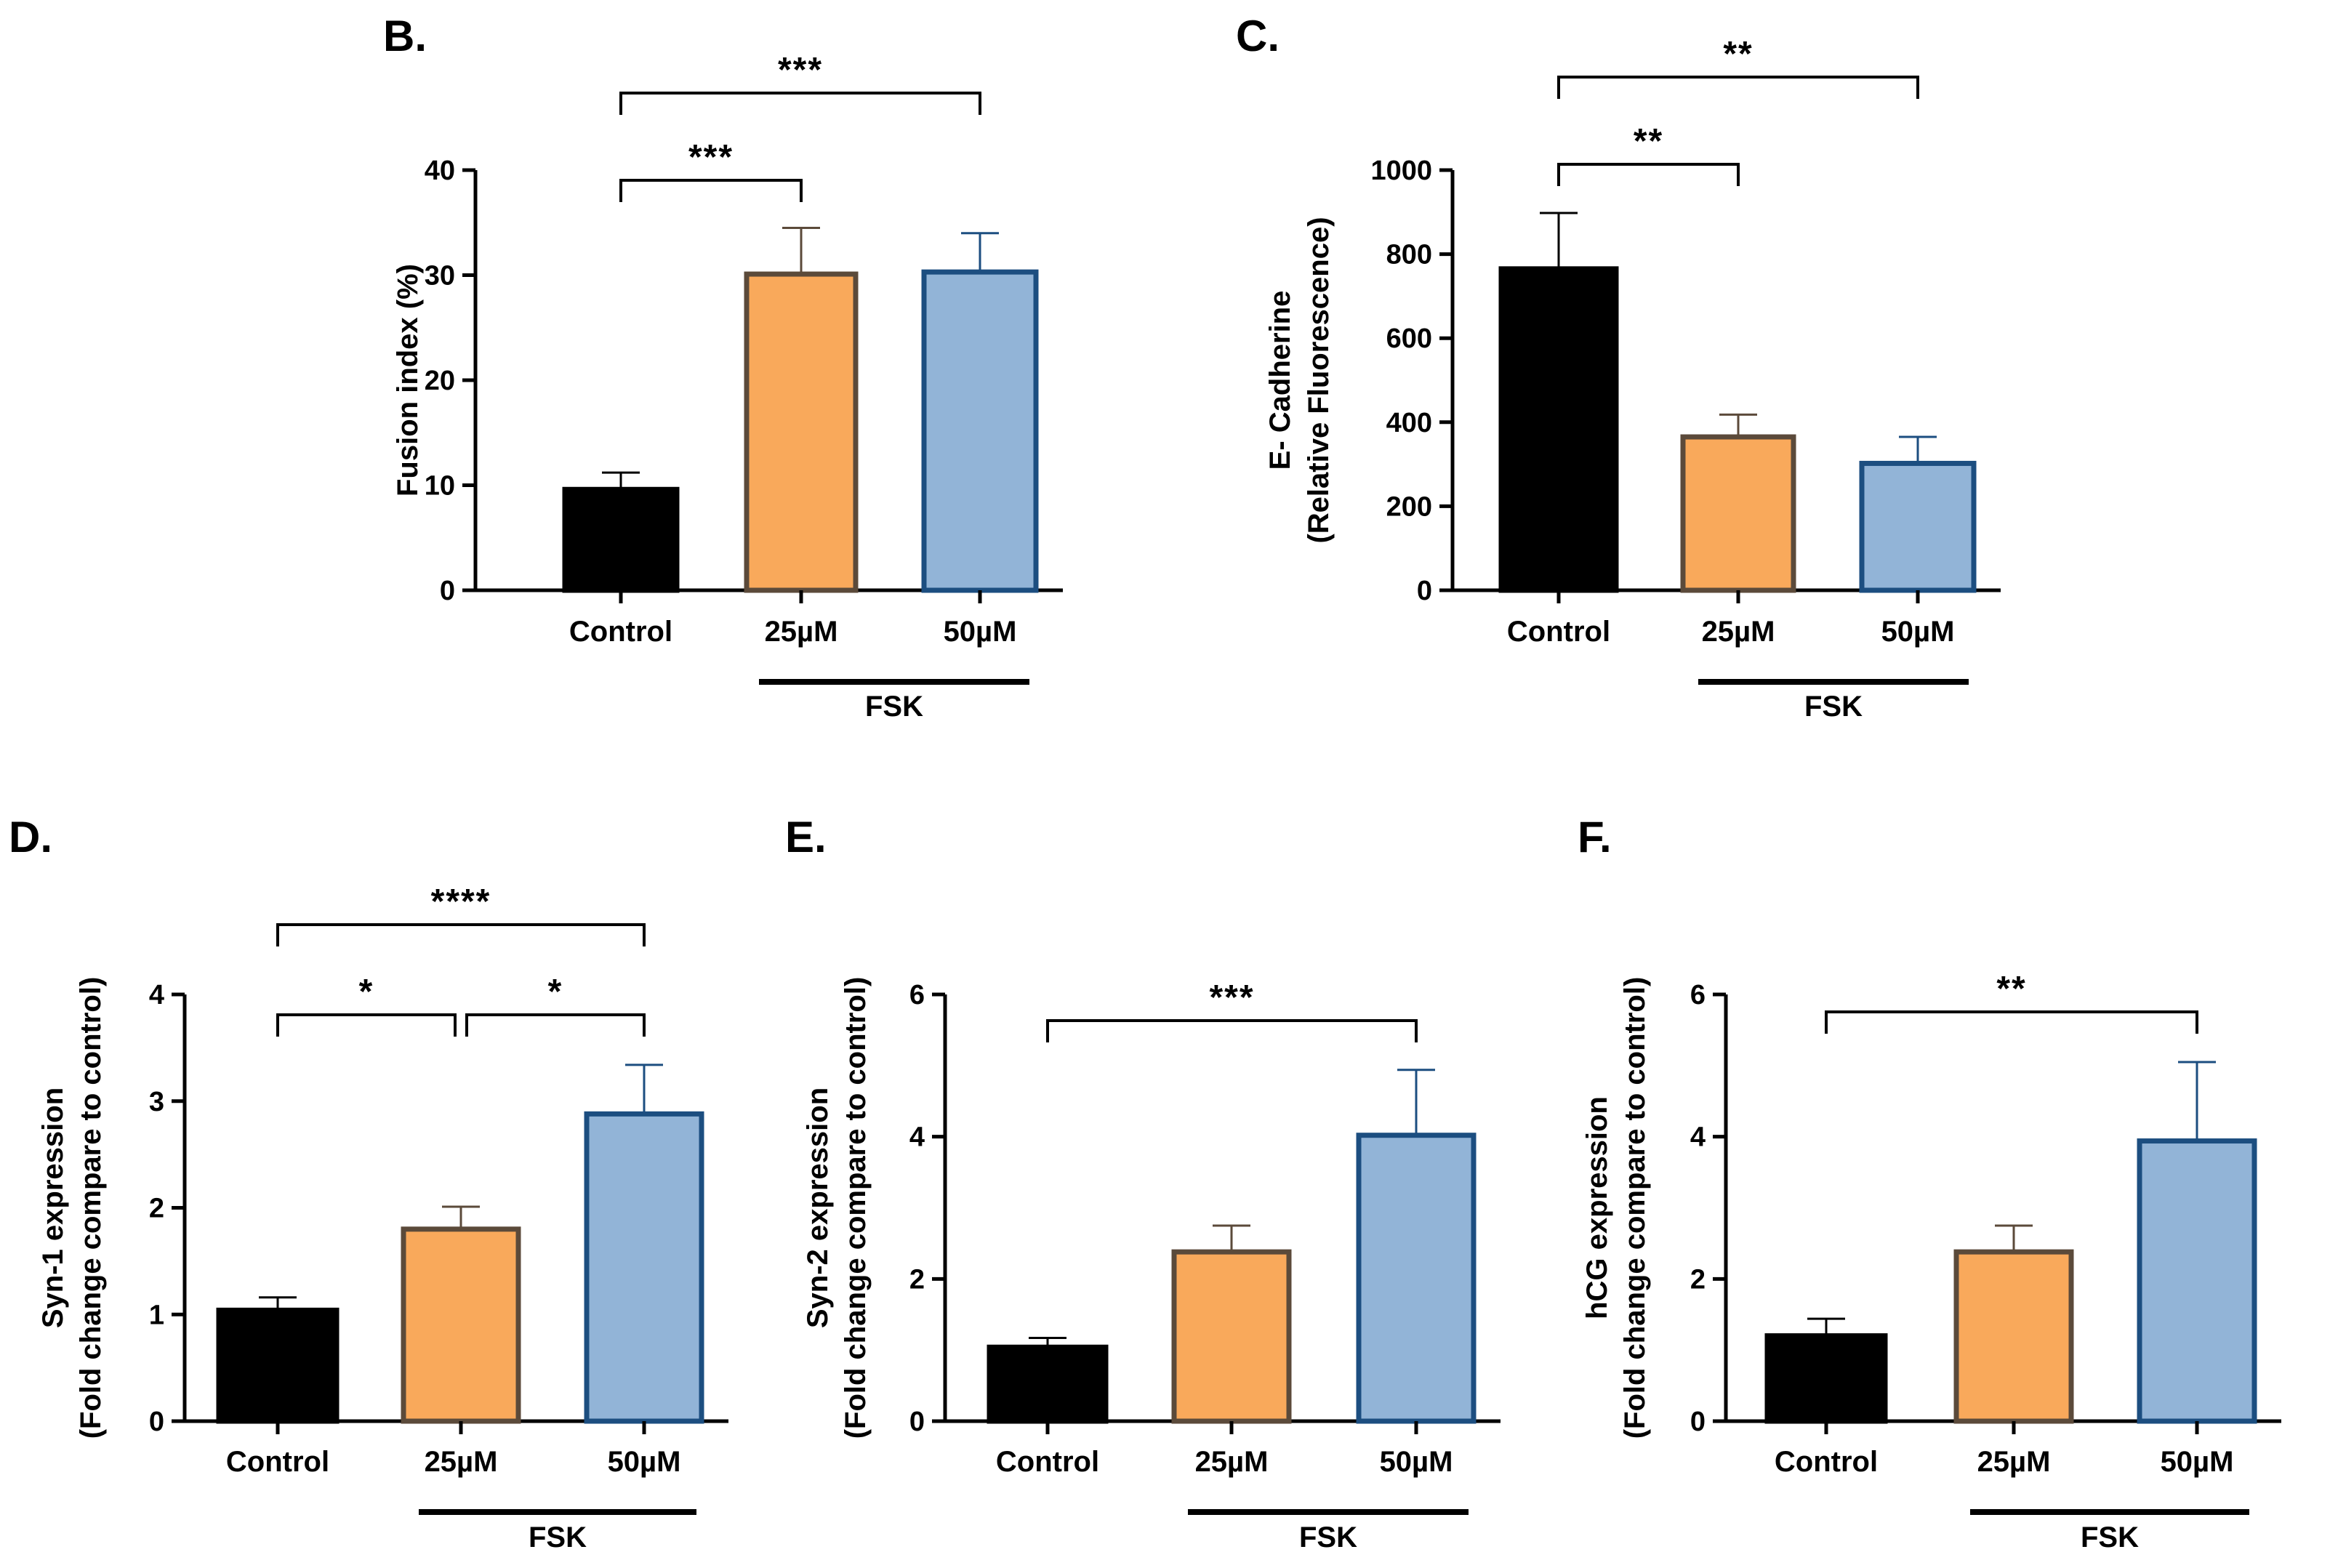 This screenshot has height=1568, width=2330. What do you see at coordinates (440, 171) in the screenshot?
I see `y-tick-label: 40` at bounding box center [440, 171].